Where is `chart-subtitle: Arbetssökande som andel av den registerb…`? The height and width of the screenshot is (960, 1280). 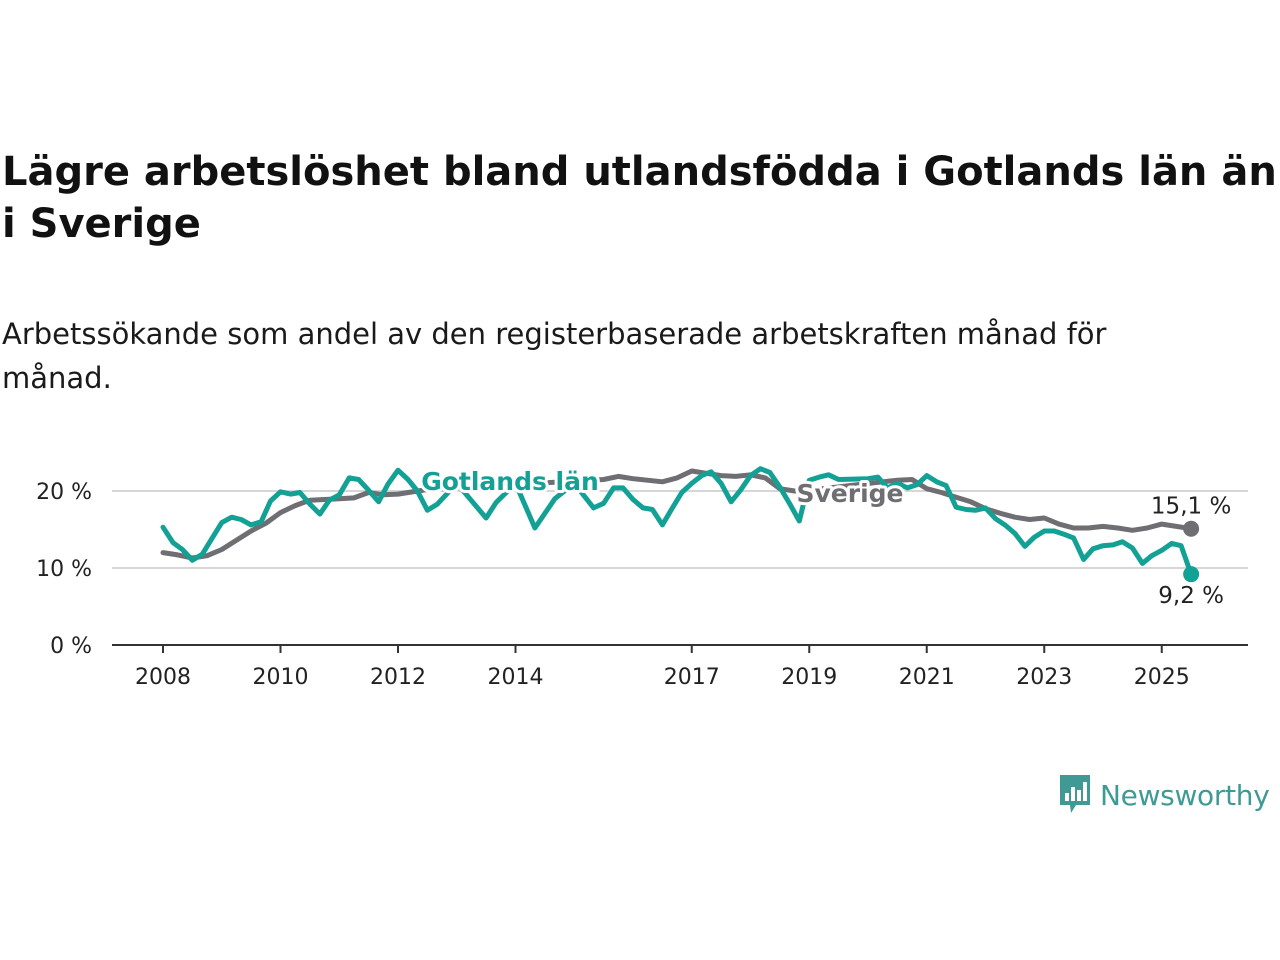 chart-subtitle: Arbetssökande som andel av den registerb… is located at coordinates (554, 356).